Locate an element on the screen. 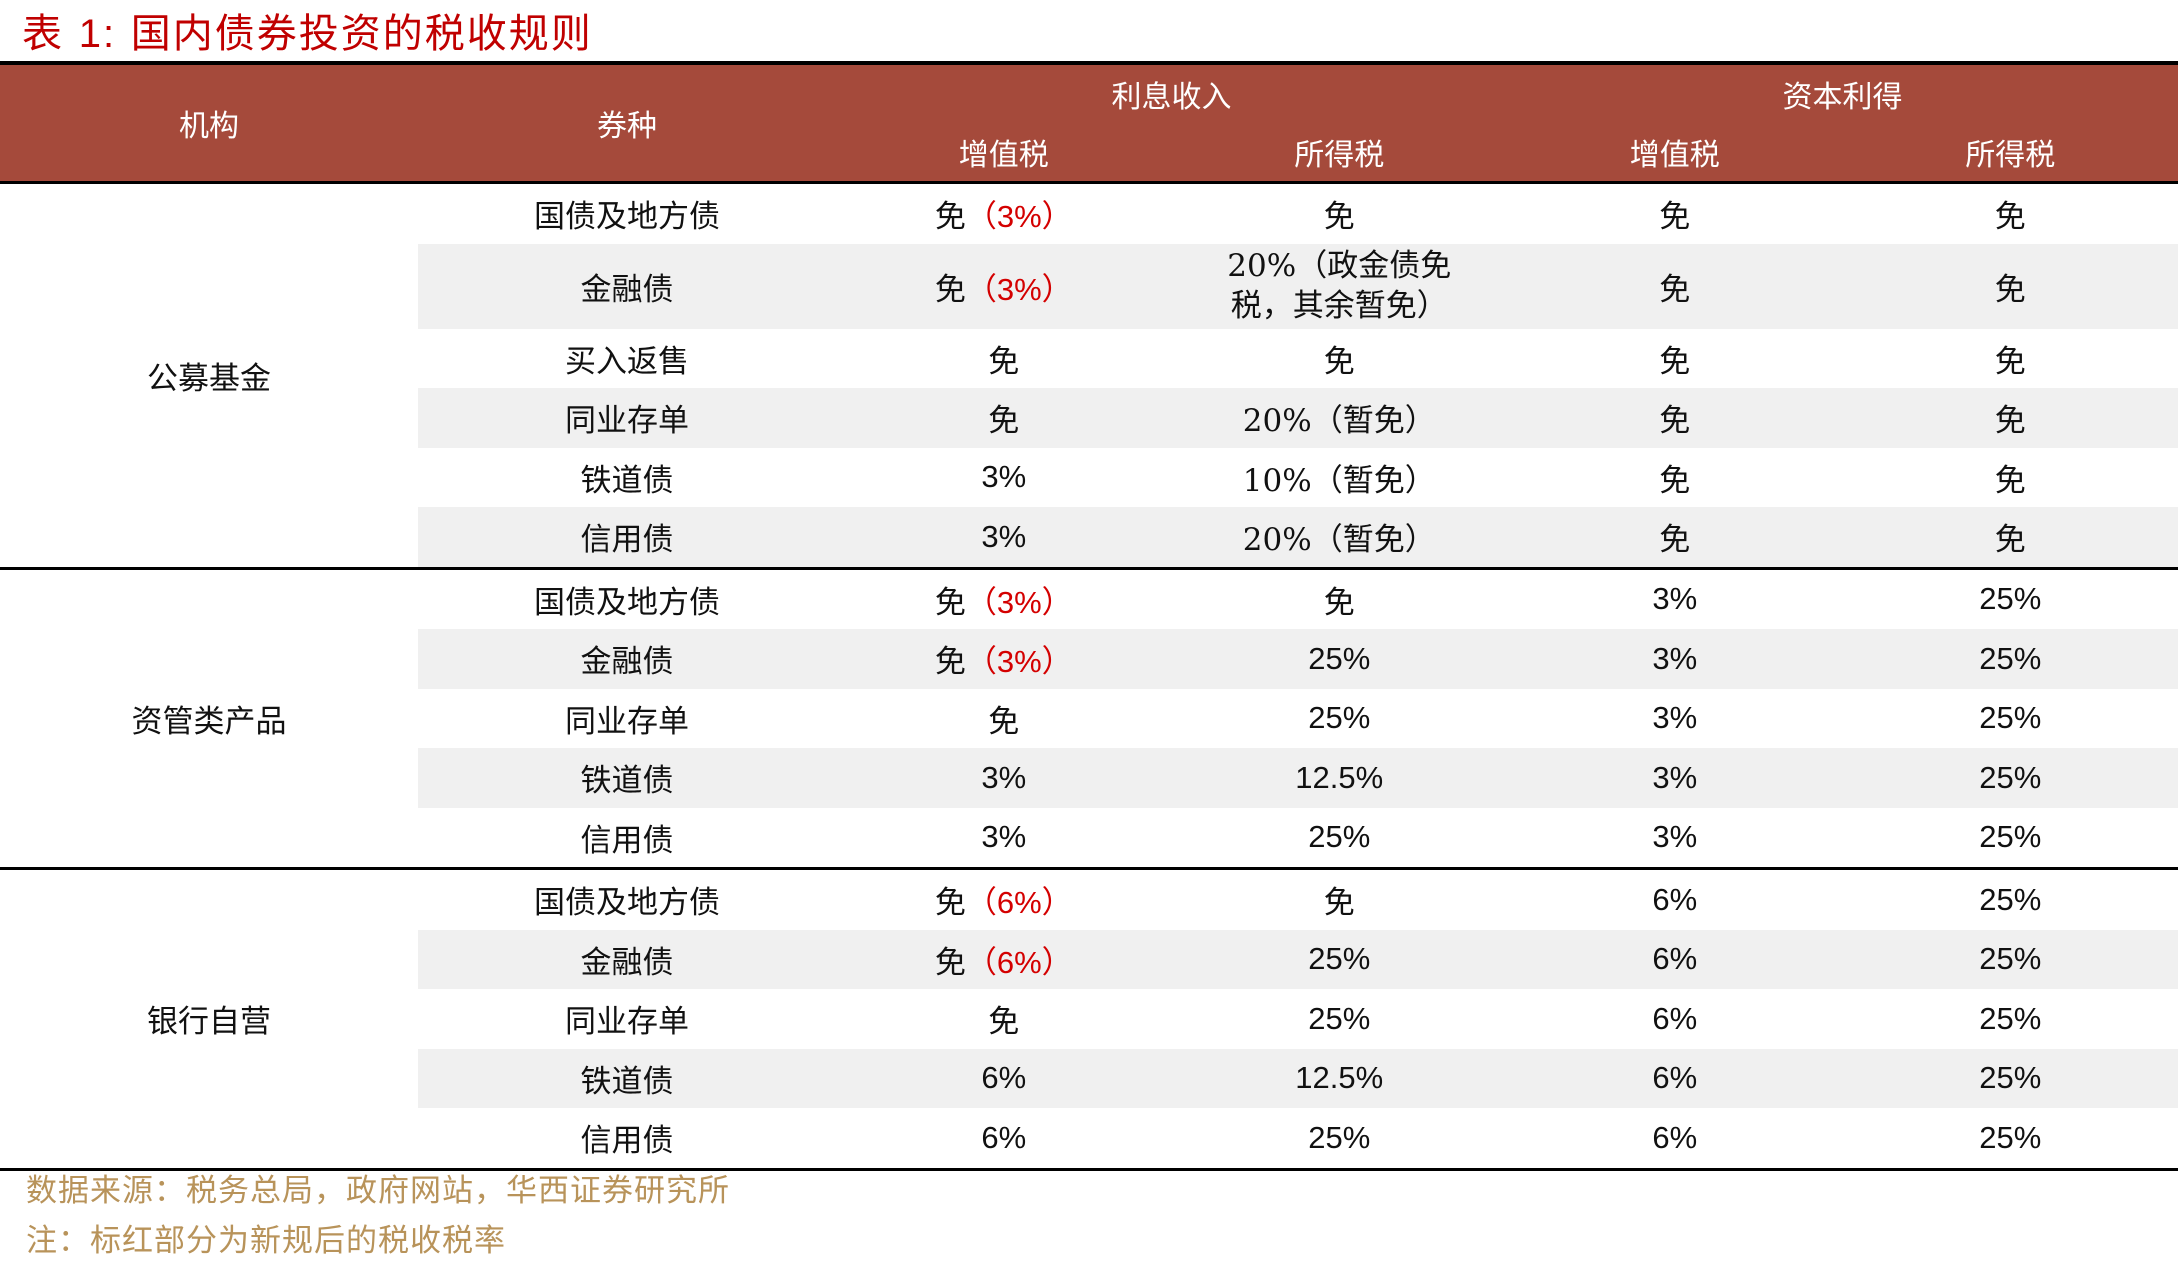  new-rate-highlight: （6%） is located at coordinates (1019, 962).